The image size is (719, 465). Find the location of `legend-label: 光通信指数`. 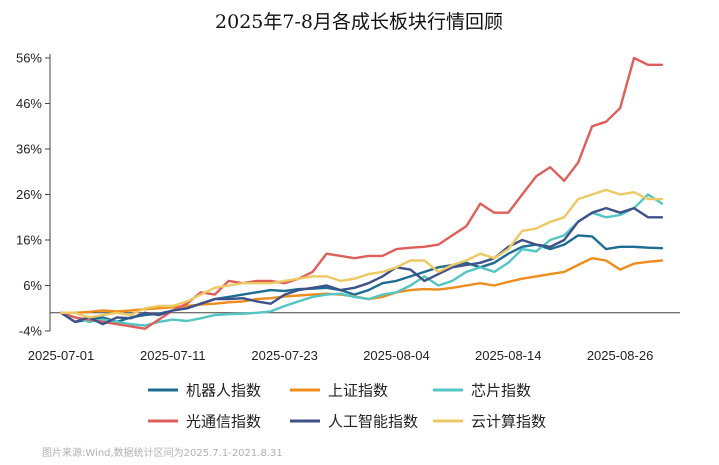

legend-label: 光通信指数 is located at coordinates (223, 422).